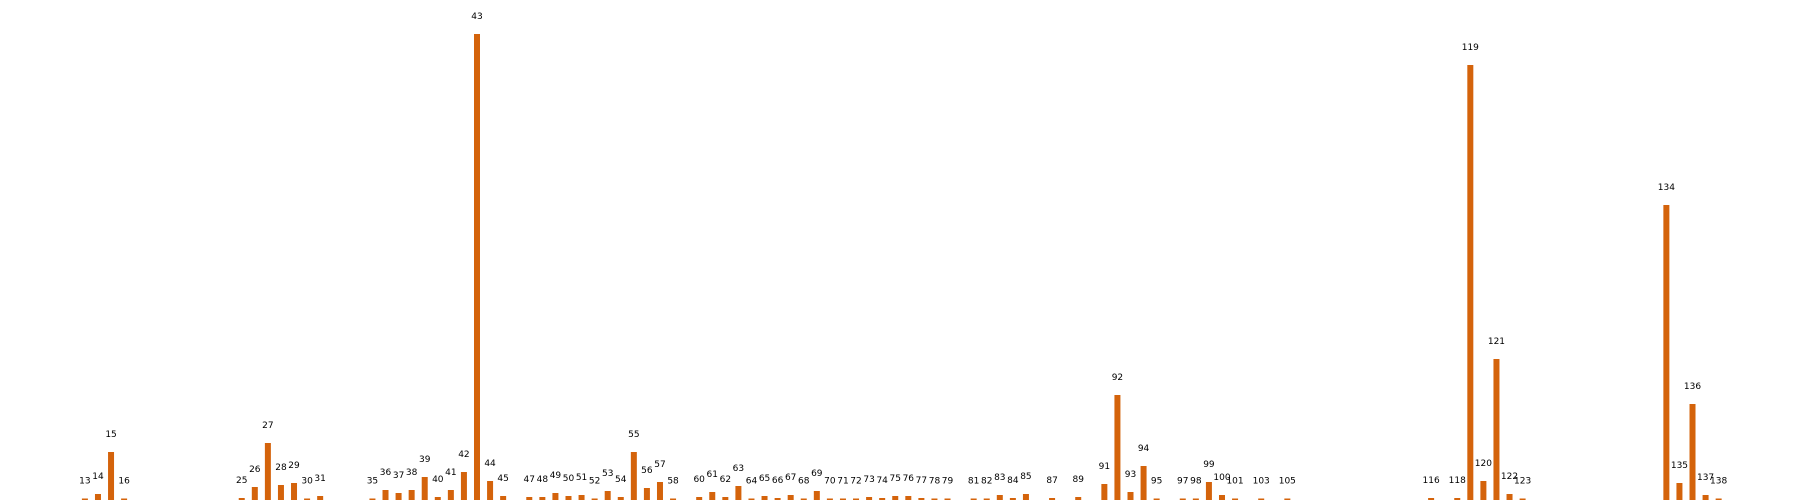 The width and height of the screenshot is (1800, 500). Describe the element at coordinates (463, 455) in the screenshot. I see `bar-label-42: 42` at that location.